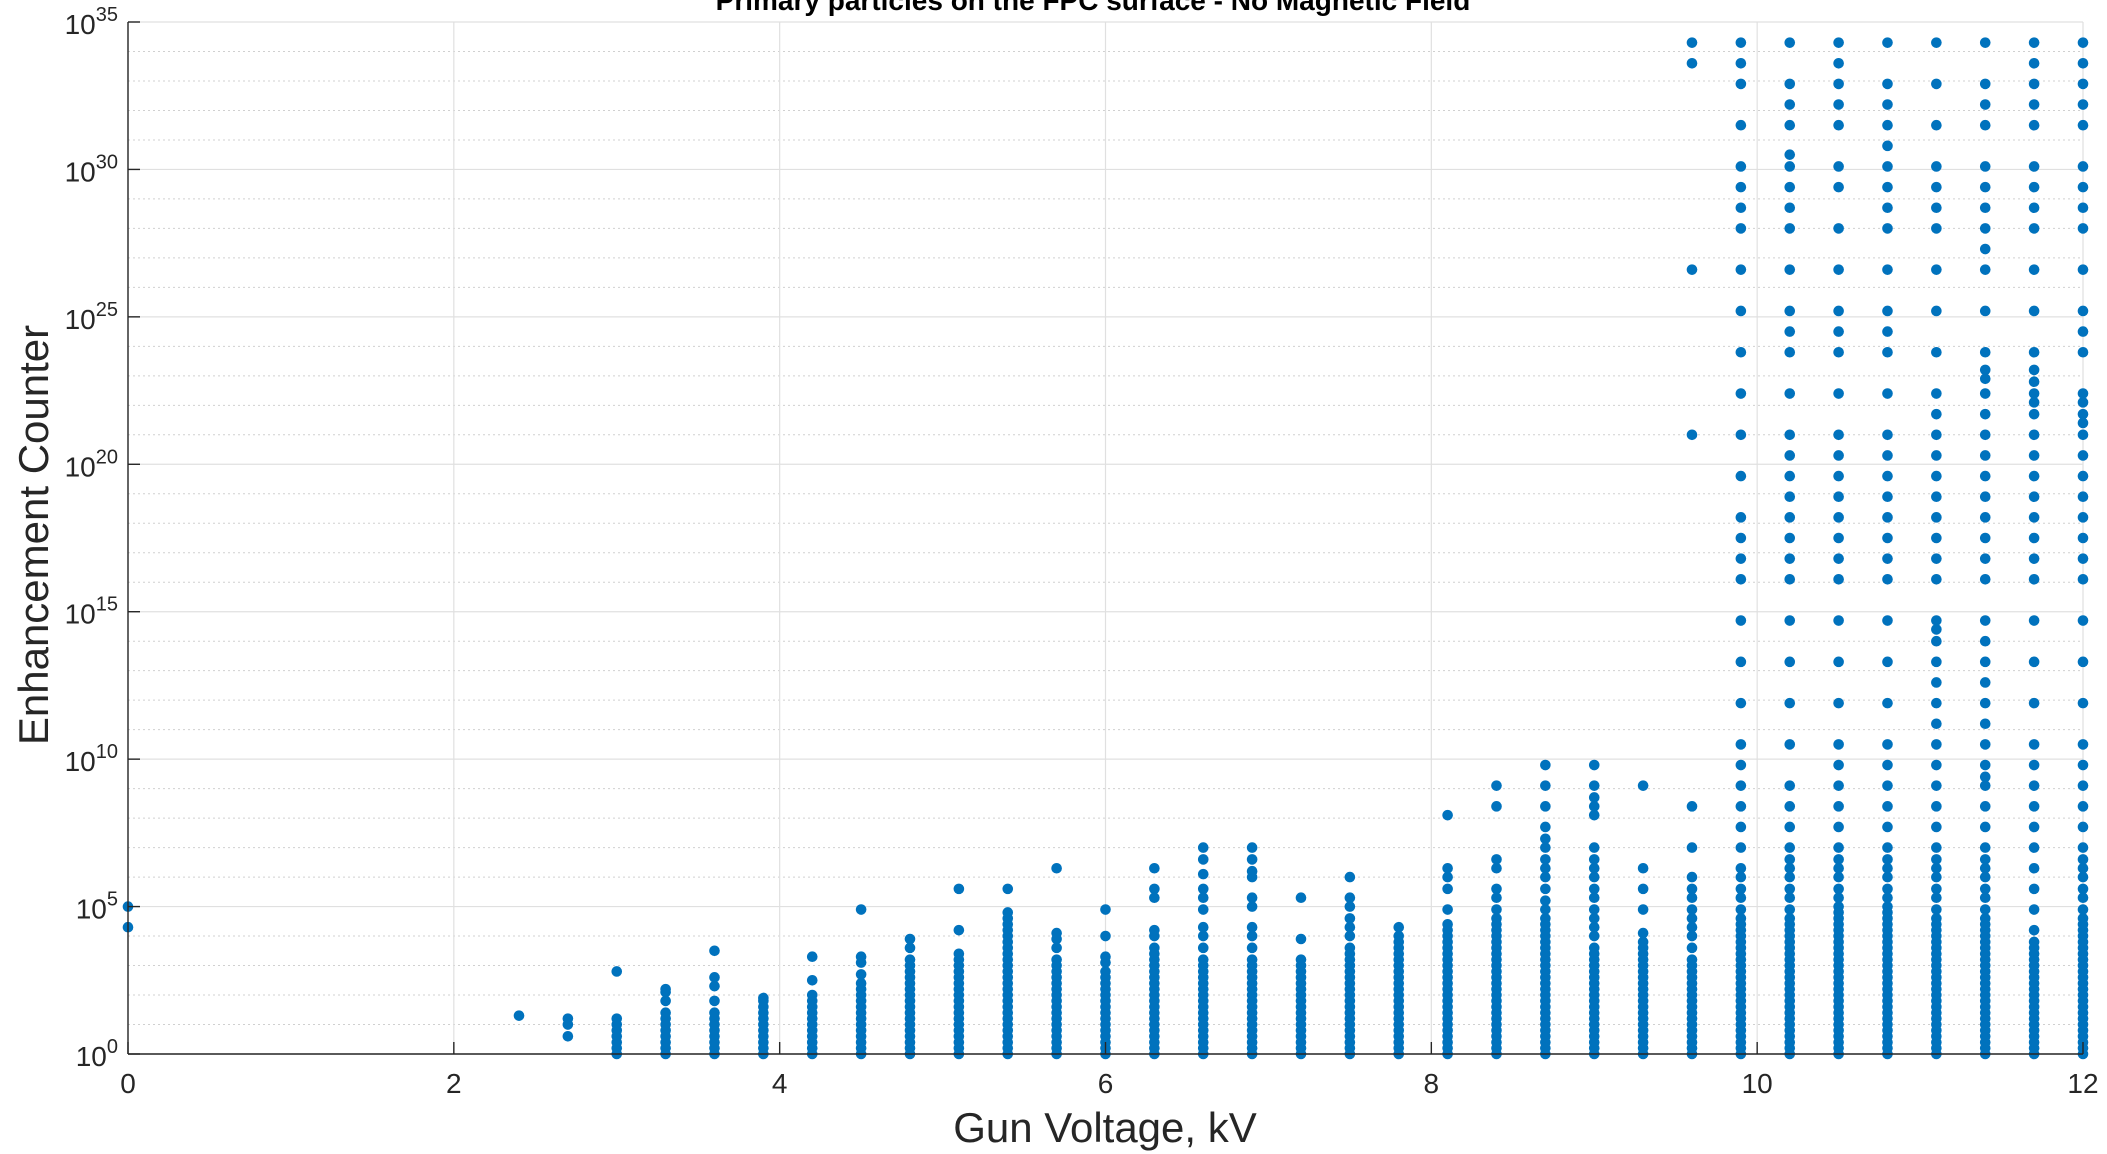 The height and width of the screenshot is (1154, 2107). What do you see at coordinates (1106, 1083) in the screenshot?
I see `x-tick-label: 6` at bounding box center [1106, 1083].